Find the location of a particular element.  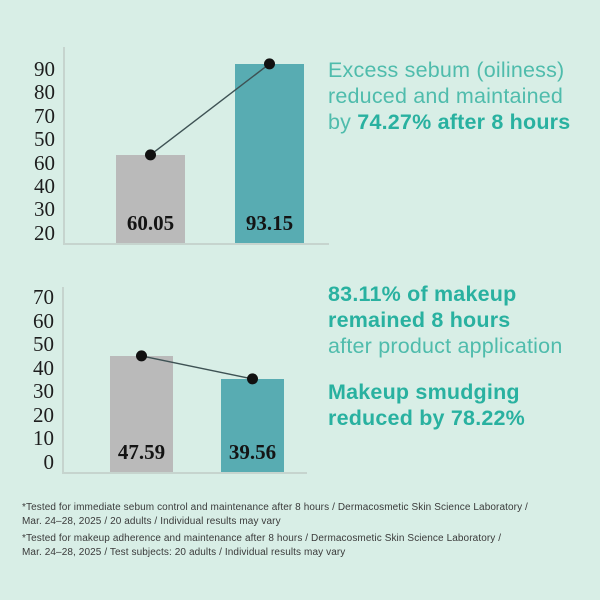

annotation-highlight: Makeup smudging is located at coordinates (424, 392).